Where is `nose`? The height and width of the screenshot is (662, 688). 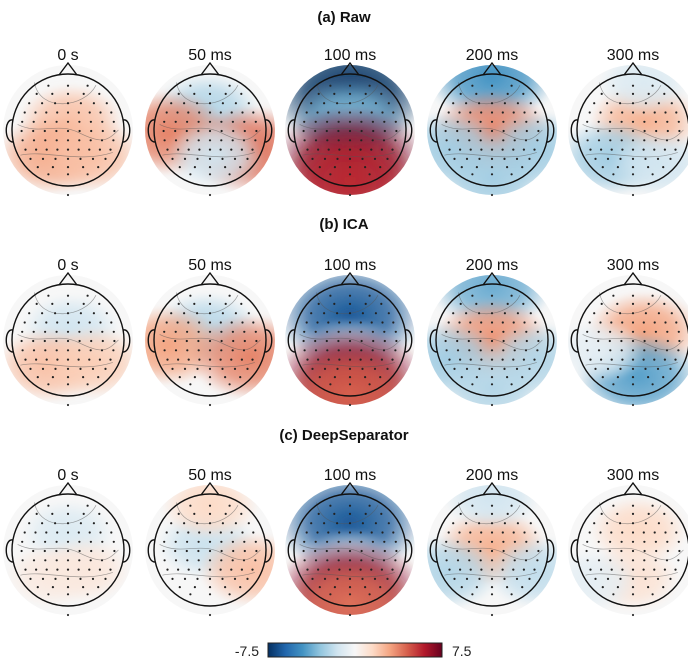 nose is located at coordinates (68, 278).